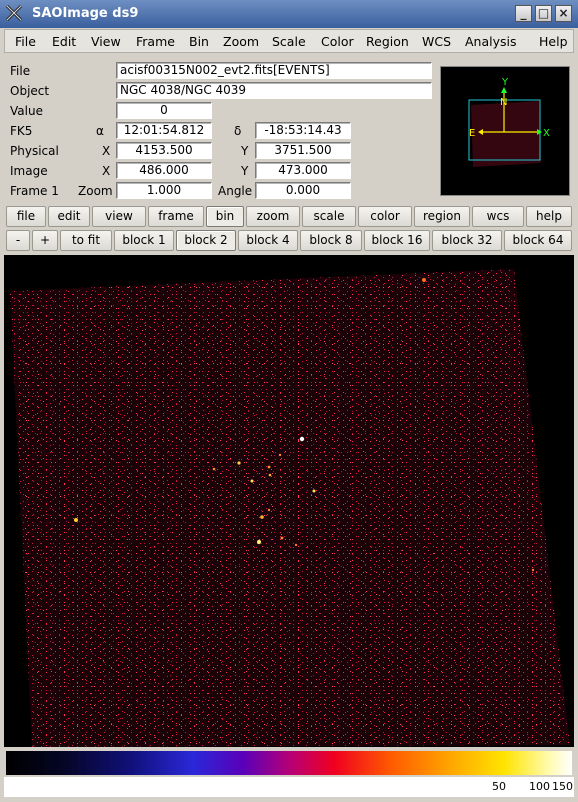 The image size is (578, 802). What do you see at coordinates (498, 216) in the screenshot?
I see `btn-wcs: wcs` at bounding box center [498, 216].